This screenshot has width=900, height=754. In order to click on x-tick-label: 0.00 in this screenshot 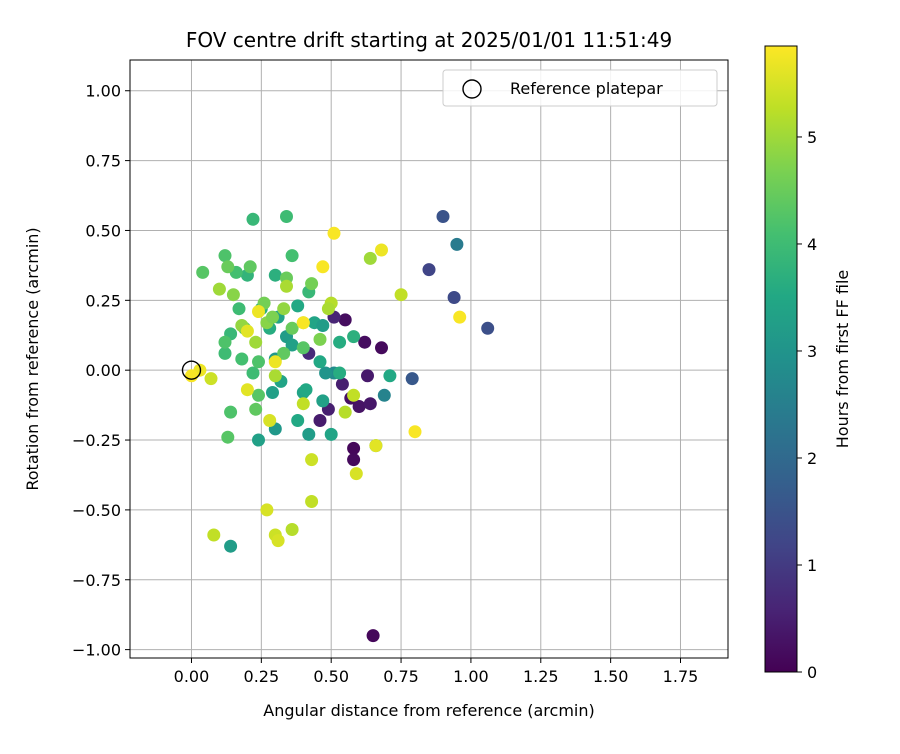, I will do `click(192, 676)`.